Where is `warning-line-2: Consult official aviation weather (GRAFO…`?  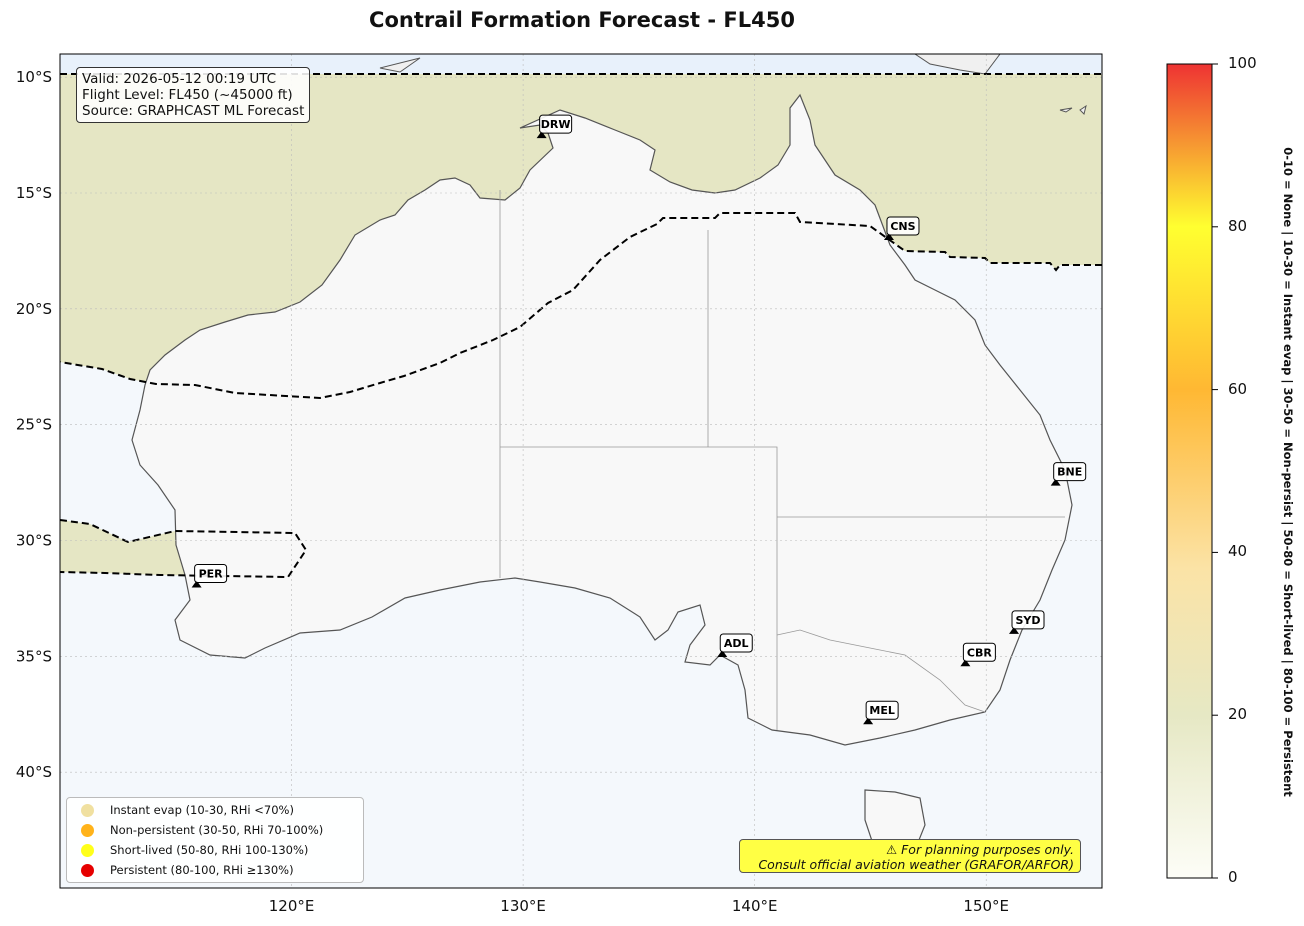
warning-line-2: Consult official aviation weather (GRAFO… is located at coordinates (916, 864).